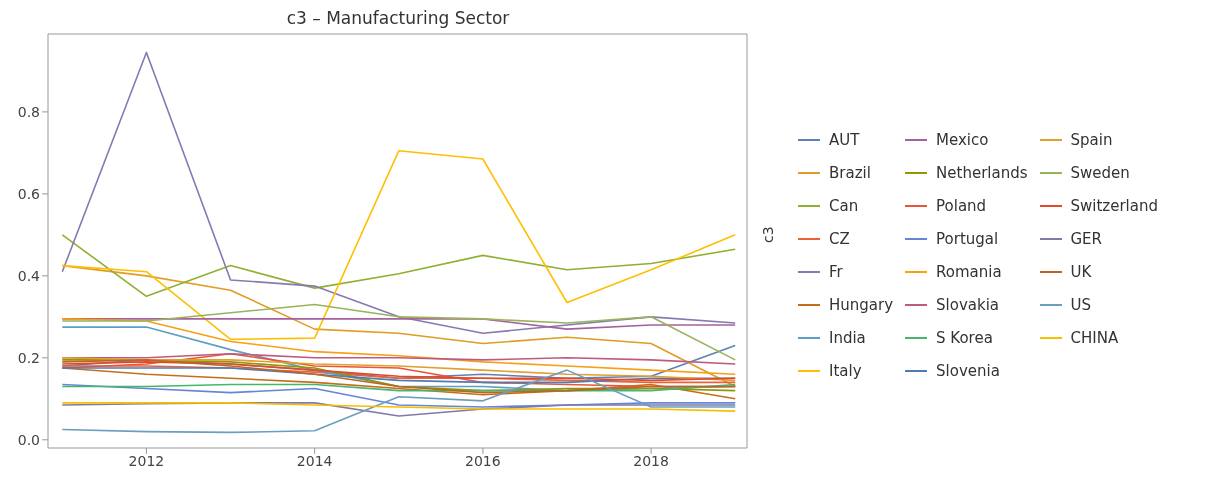 Image resolution: width=1224 pixels, height=493 pixels. I want to click on legend-label: AUT, so click(844, 139).